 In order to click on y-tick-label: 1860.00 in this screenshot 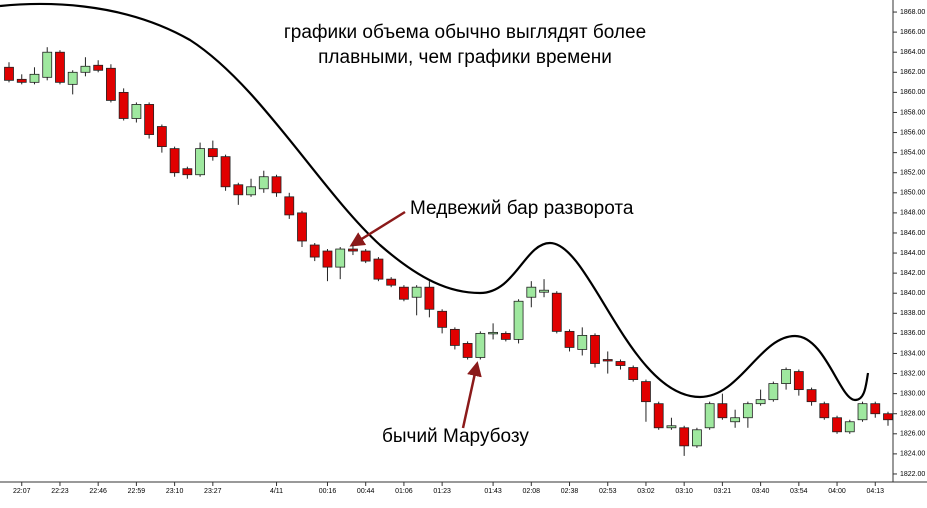, I will do `click(912, 92)`.